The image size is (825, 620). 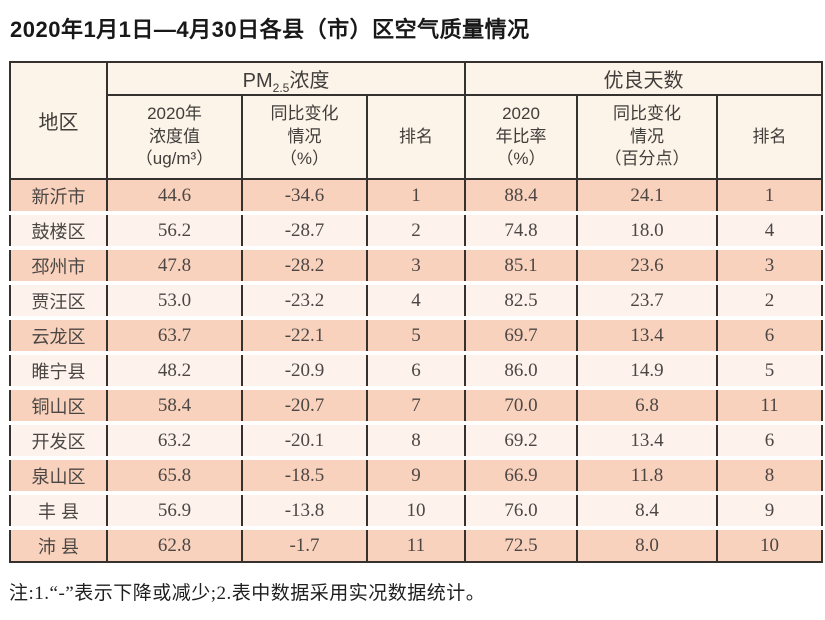 I want to click on value-cell: 88.4, so click(x=521, y=197).